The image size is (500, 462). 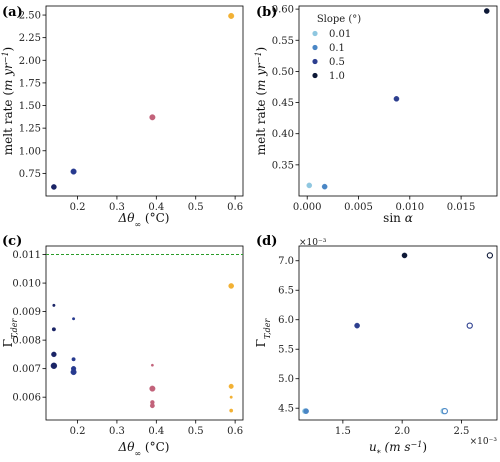 What do you see at coordinates (12, 12) in the screenshot?
I see `panel-label-a: (a)` at bounding box center [12, 12].